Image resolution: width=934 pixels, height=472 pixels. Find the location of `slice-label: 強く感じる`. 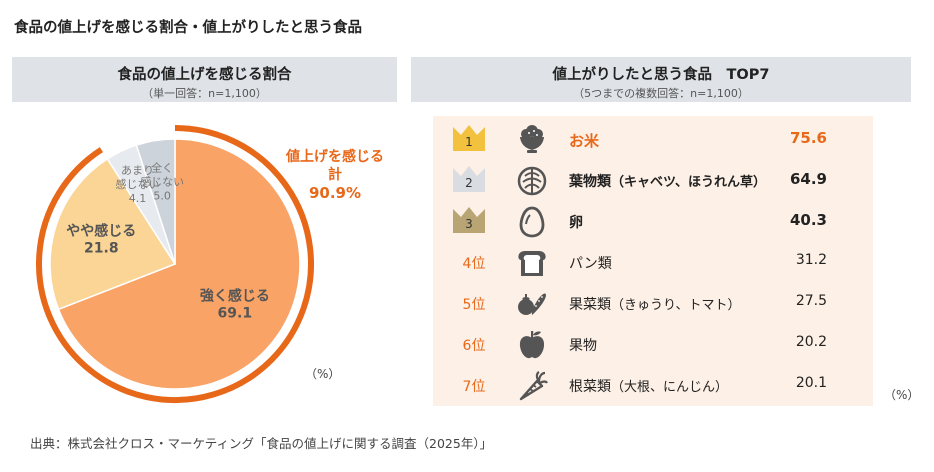

slice-label: 強く感じる is located at coordinates (235, 296).